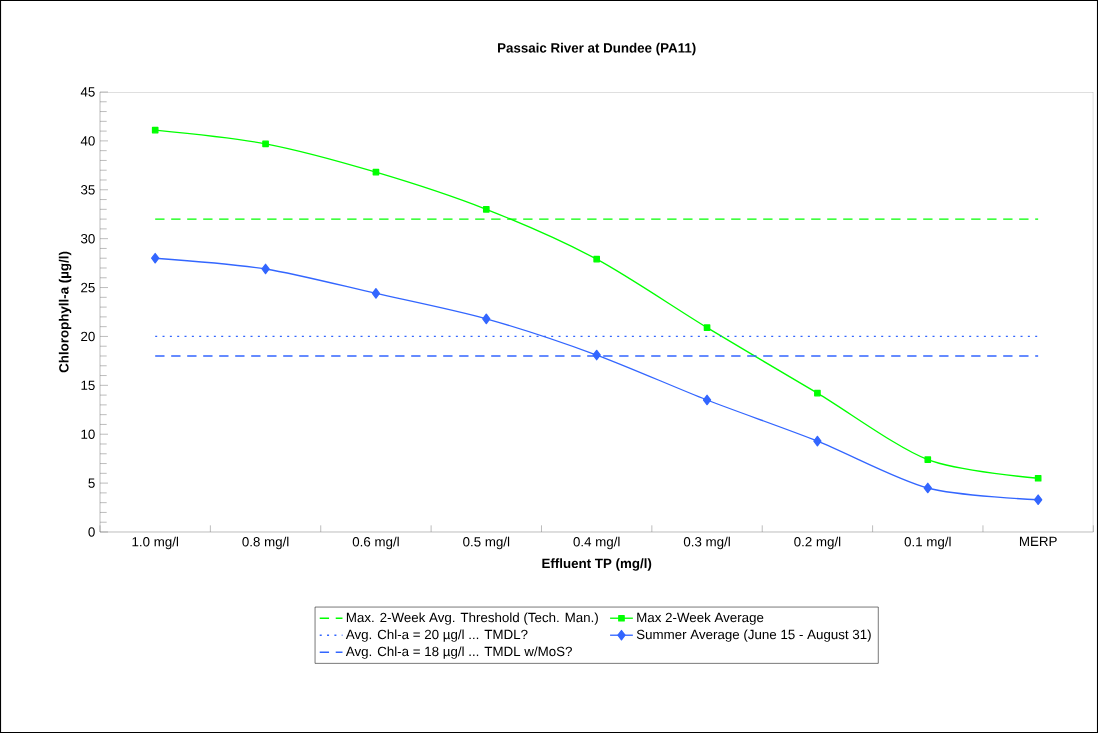  What do you see at coordinates (87, 141) in the screenshot?
I see `y-tick-label: 40` at bounding box center [87, 141].